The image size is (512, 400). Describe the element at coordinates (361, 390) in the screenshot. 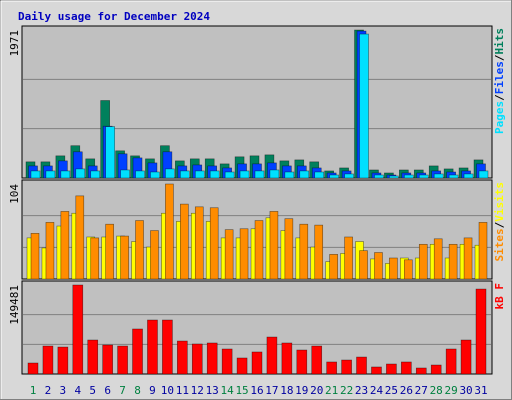

I see `x-tick-label: 23` at that location.